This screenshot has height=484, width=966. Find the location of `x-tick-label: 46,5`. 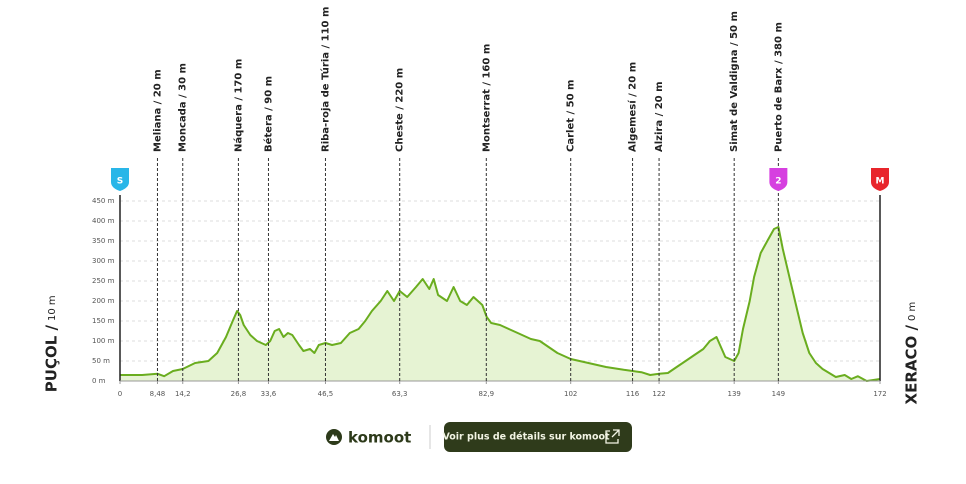

x-tick-label: 46,5 is located at coordinates (326, 394).